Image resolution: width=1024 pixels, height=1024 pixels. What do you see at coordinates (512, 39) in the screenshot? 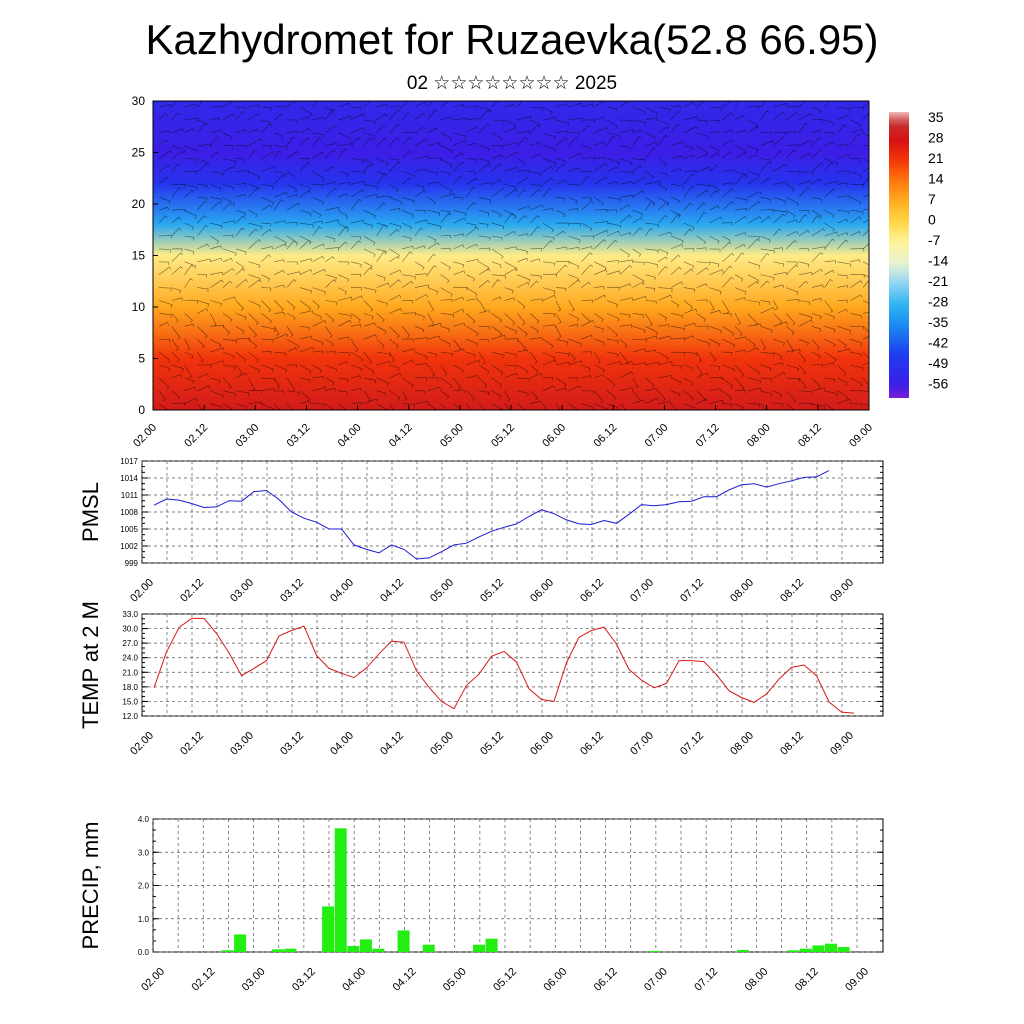
I see `chart-title: Kazhydromet for Ruzaevka(52.8 66.95)` at bounding box center [512, 39].